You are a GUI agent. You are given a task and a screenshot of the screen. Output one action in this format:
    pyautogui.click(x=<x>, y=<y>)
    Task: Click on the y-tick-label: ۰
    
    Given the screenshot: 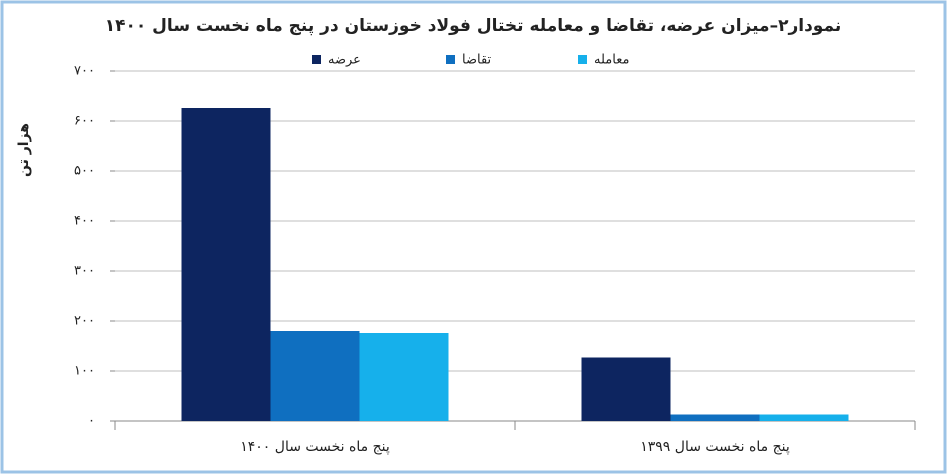 What is the action you would take?
    pyautogui.click(x=91, y=421)
    